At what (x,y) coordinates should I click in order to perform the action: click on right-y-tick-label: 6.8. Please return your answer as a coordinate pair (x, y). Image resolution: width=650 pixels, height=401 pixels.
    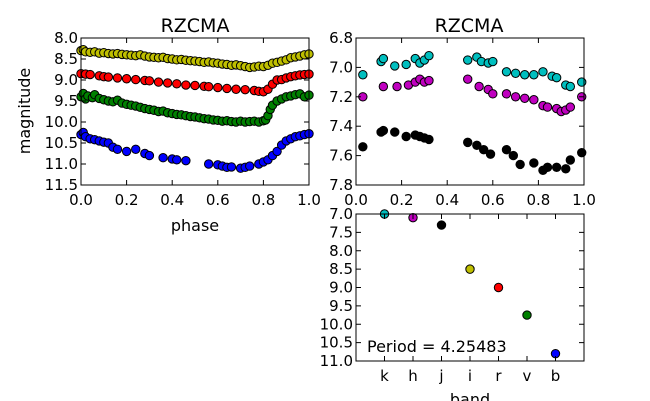
    Looking at the image, I should click on (341, 38).